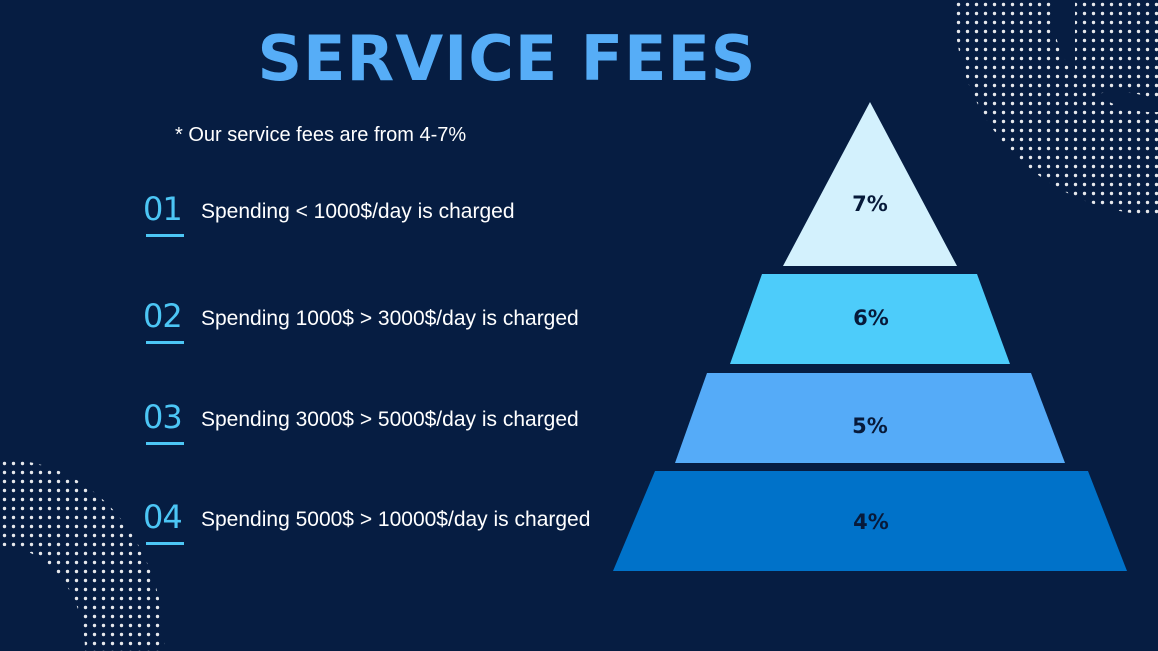  Describe the element at coordinates (358, 211) in the screenshot. I see `tier-description: Spending < 1000$/day is charged` at that location.